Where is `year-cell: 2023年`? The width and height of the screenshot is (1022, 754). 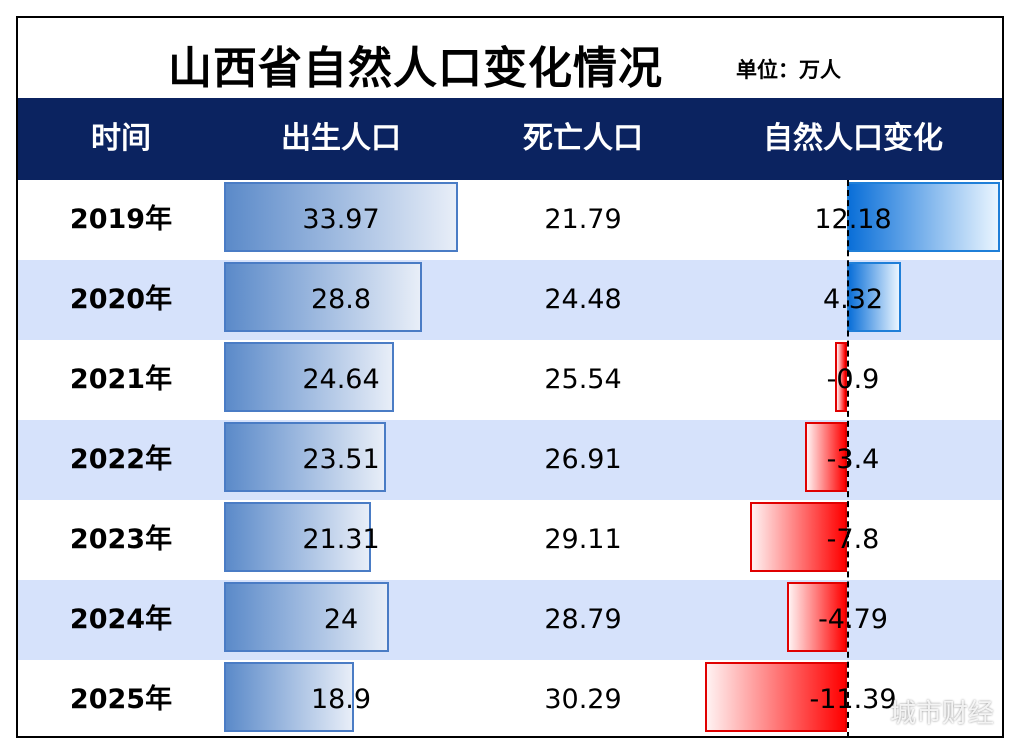
year-cell: 2023年 is located at coordinates (121, 539).